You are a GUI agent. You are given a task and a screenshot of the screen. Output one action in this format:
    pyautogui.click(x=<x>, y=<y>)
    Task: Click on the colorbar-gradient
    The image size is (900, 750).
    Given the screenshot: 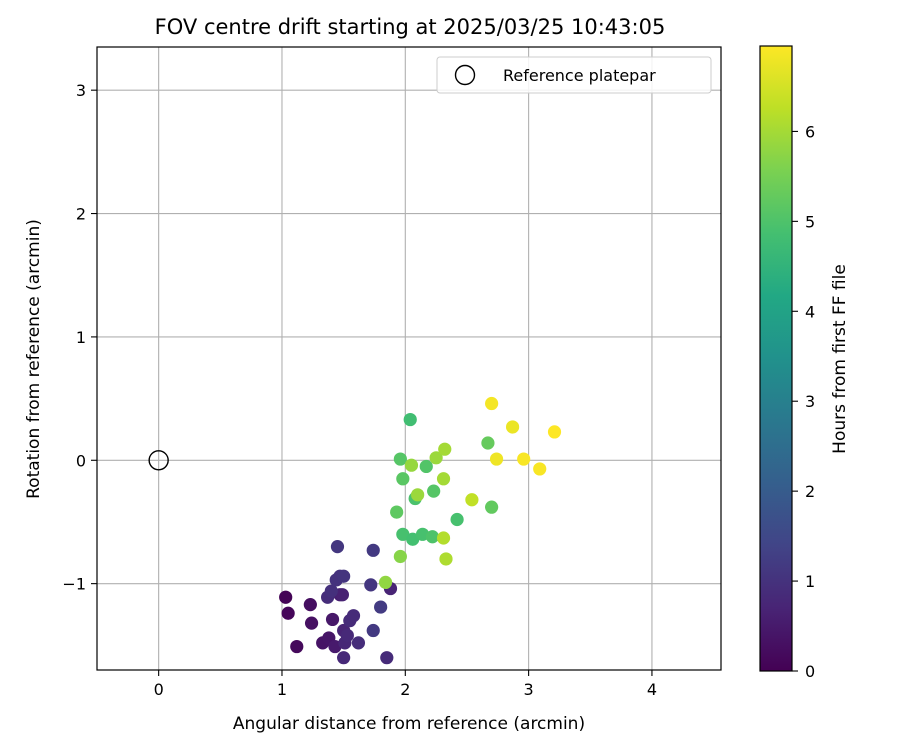 What is the action you would take?
    pyautogui.click(x=776, y=358)
    